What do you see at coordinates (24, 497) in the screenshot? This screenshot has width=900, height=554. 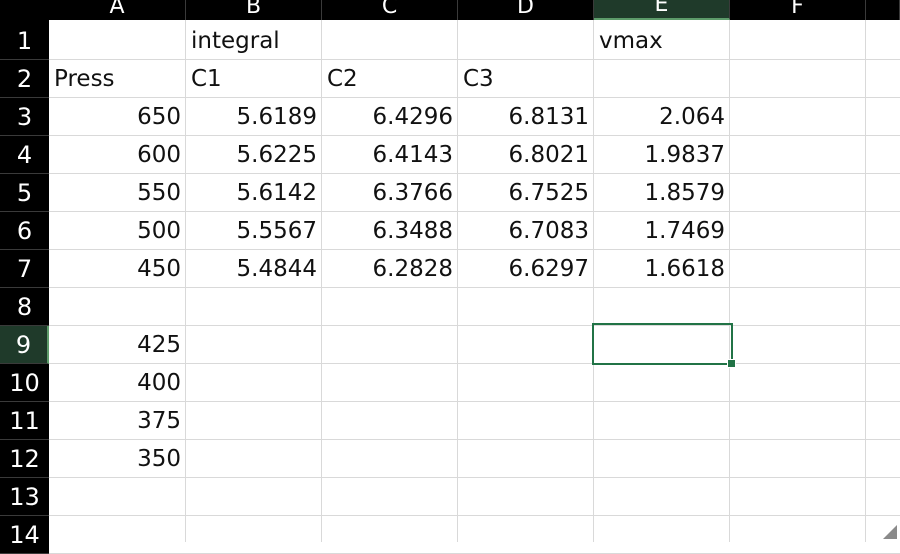 I see `row-header-13: 13` at bounding box center [24, 497].